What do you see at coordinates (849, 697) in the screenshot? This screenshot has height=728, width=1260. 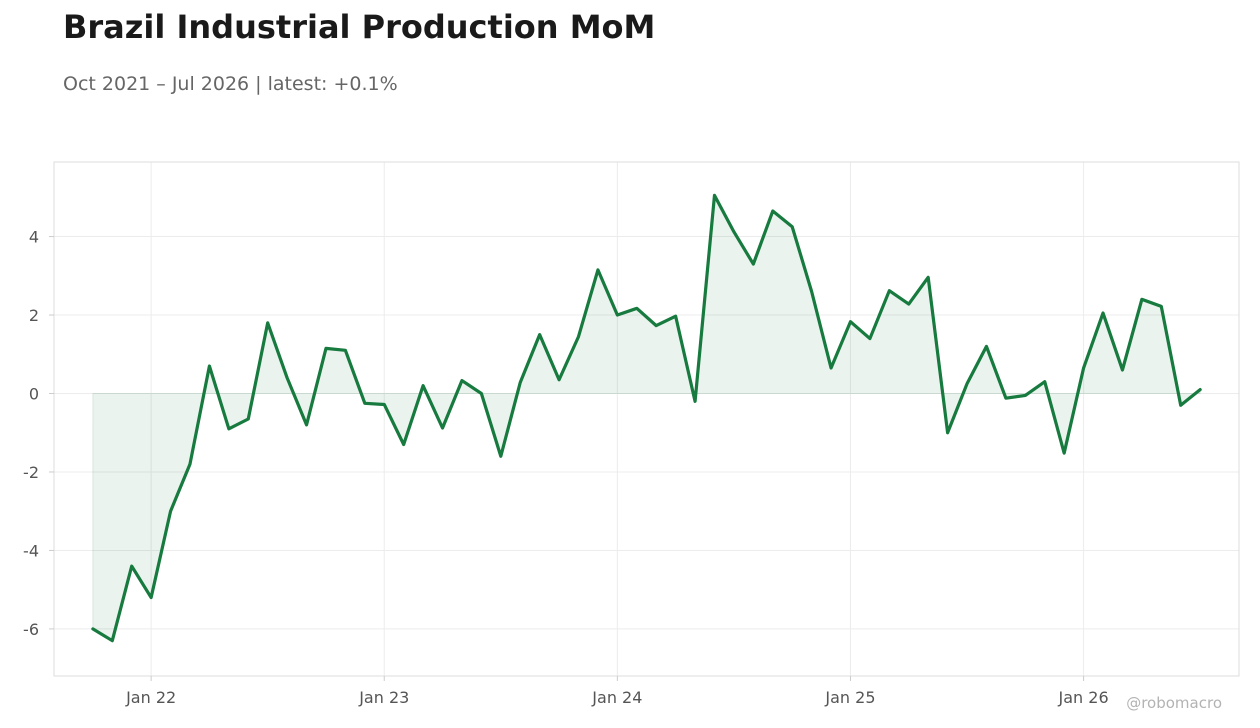 I see `x-tick-label: Jan 25` at bounding box center [849, 697].